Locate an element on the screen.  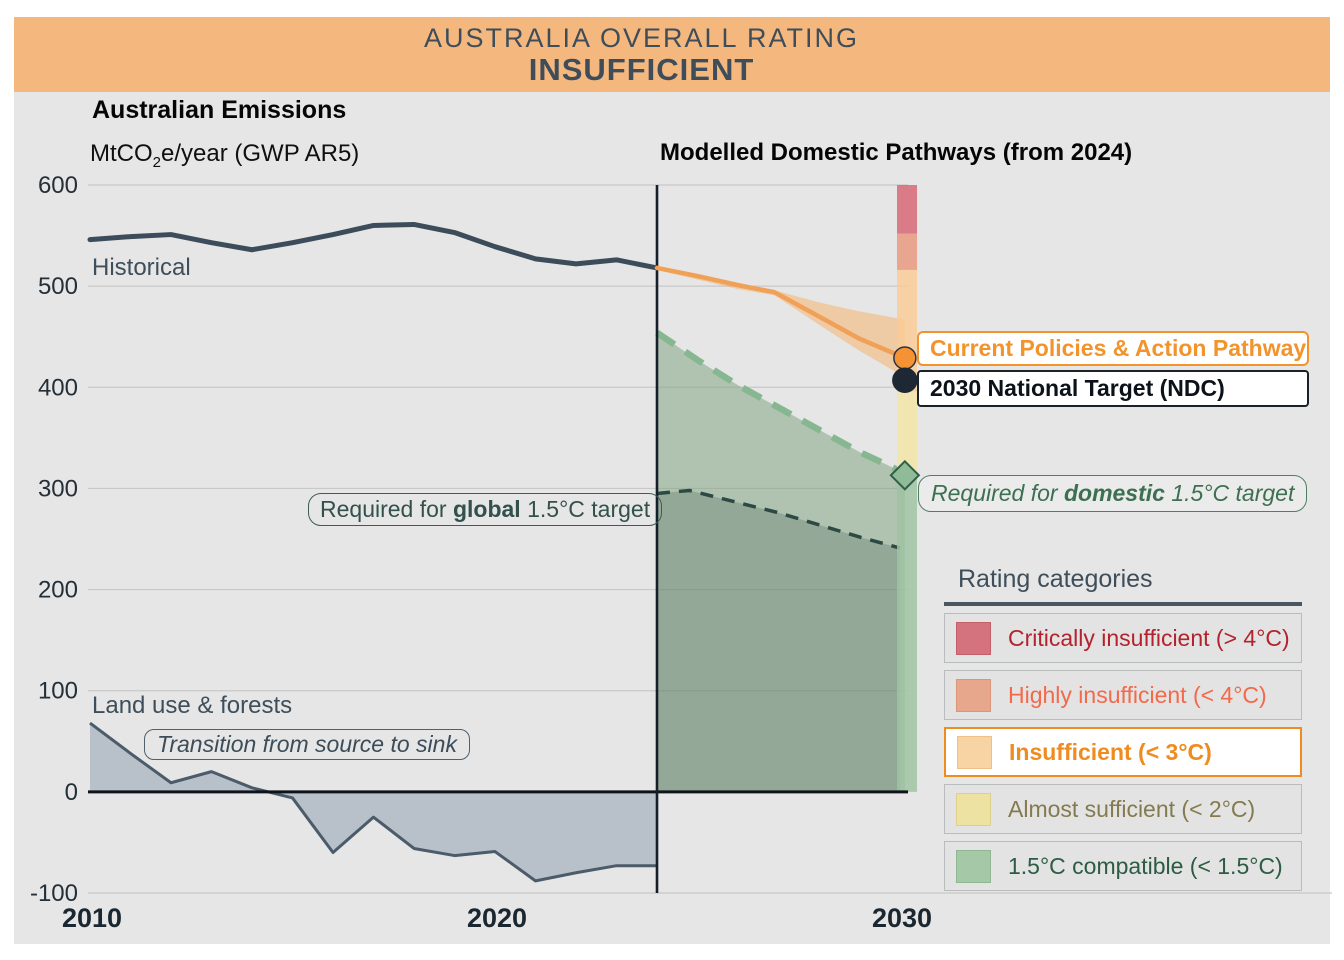
global-pathway-fill is located at coordinates (778, 641).